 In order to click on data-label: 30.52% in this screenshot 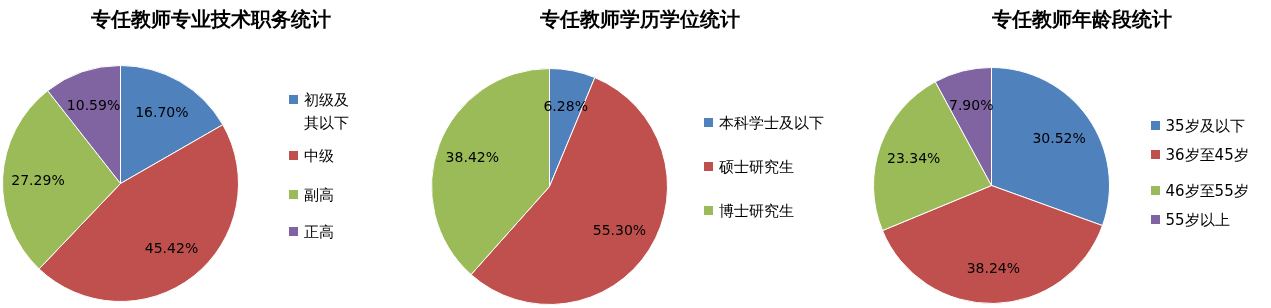, I will do `click(1059, 138)`.